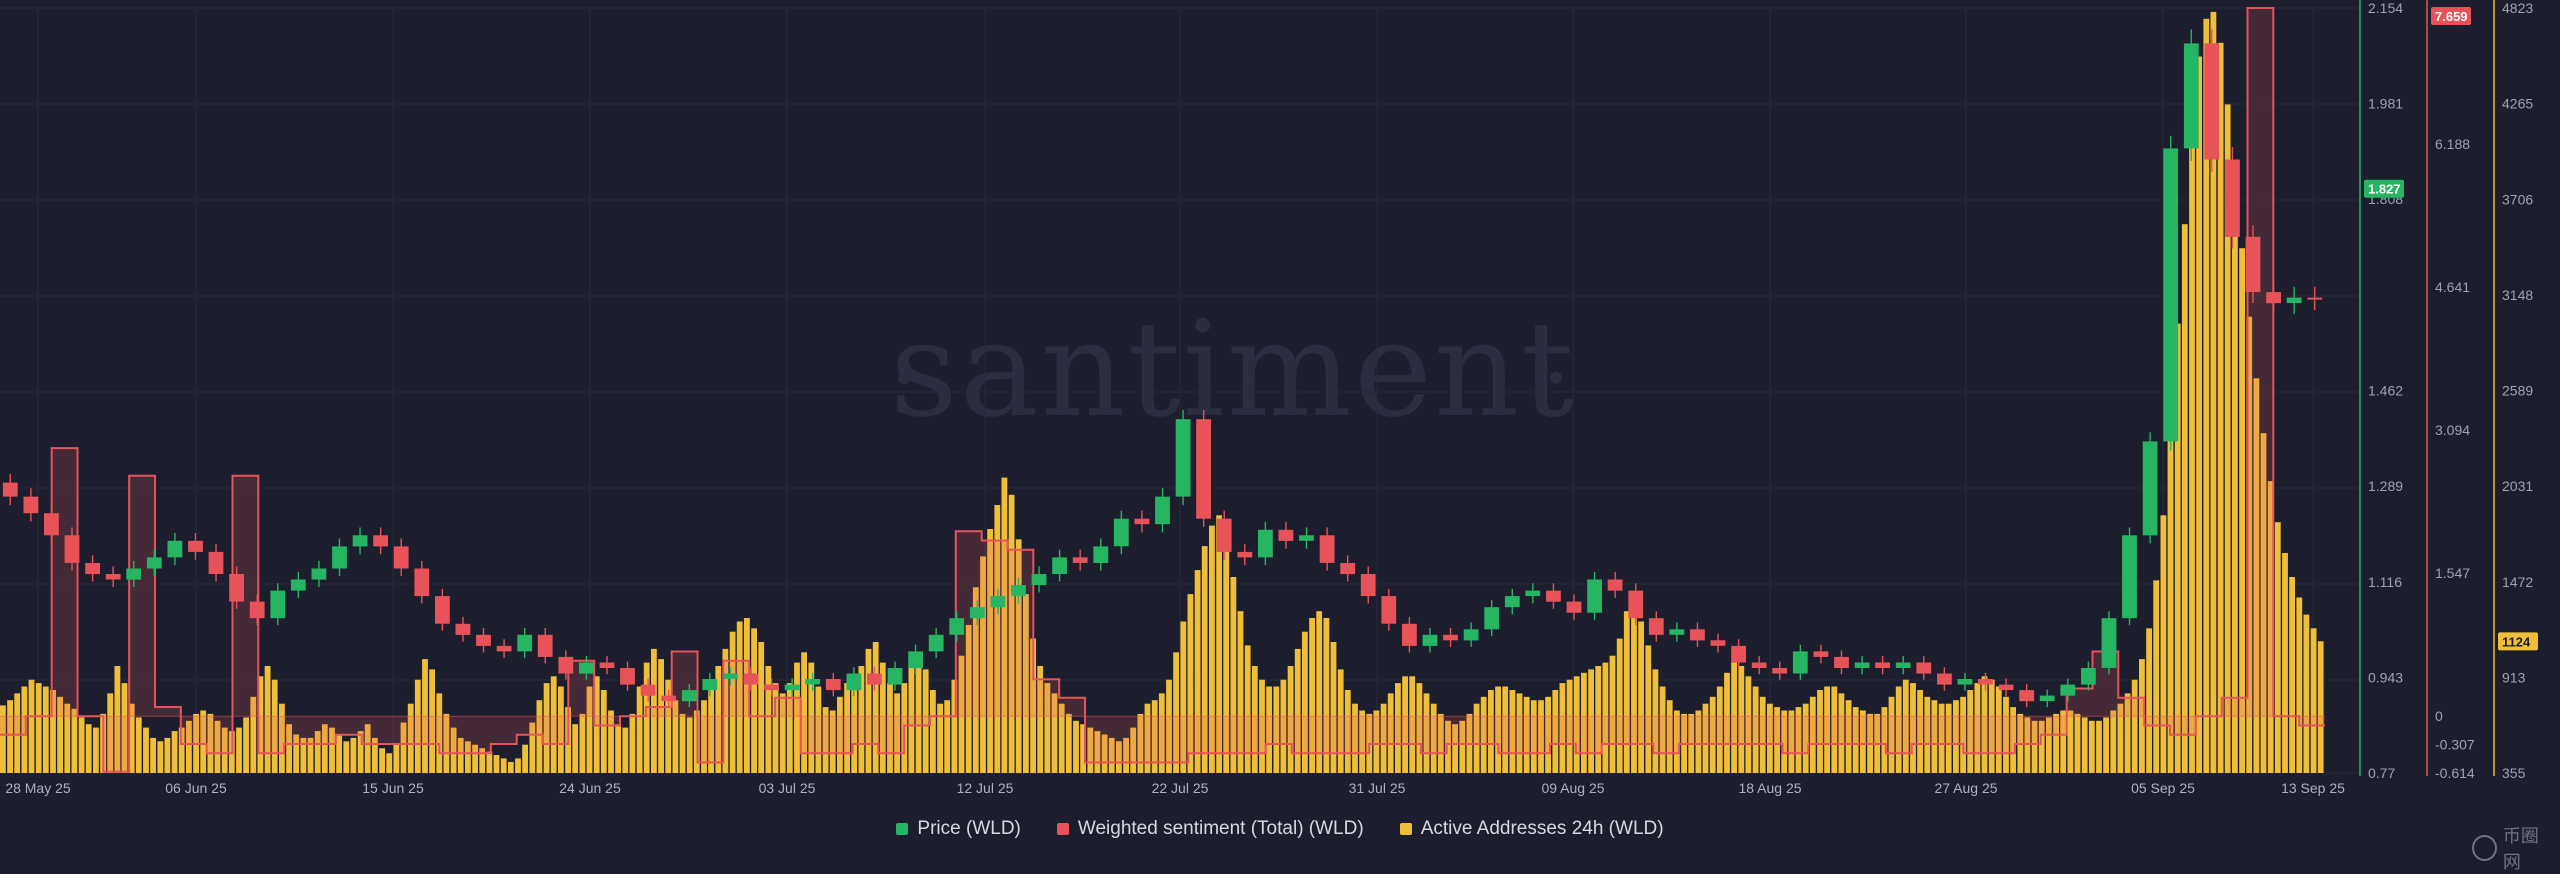 The width and height of the screenshot is (2560, 874). What do you see at coordinates (2484, 848) in the screenshot?
I see `logo-ring-icon` at bounding box center [2484, 848].